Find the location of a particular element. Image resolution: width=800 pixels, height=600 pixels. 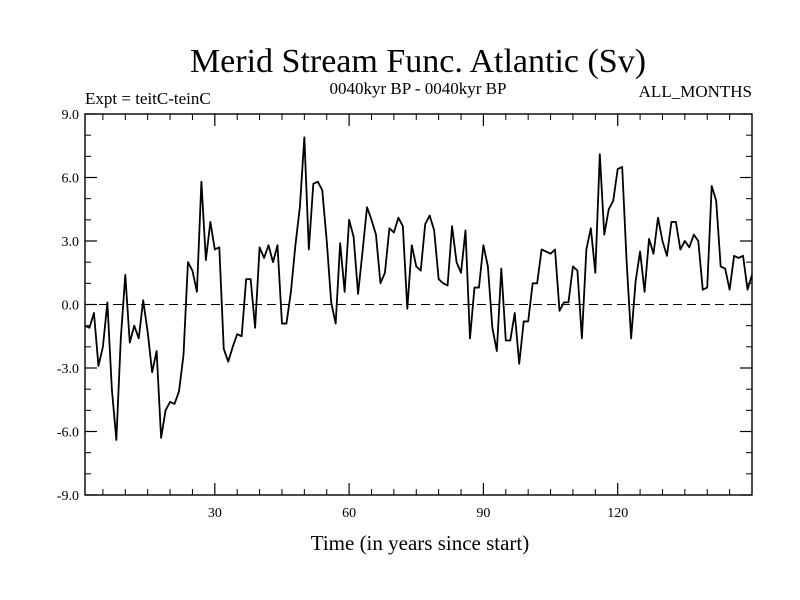

x-tick-label: 60 is located at coordinates (349, 513).